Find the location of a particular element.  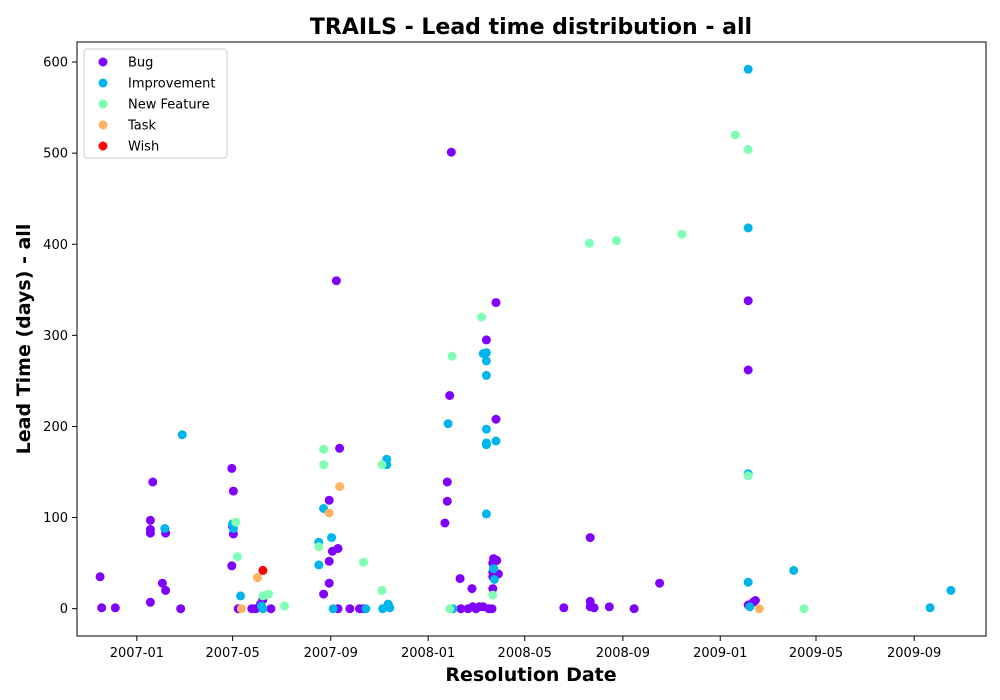

x-tick-label: 2009-09 is located at coordinates (914, 653).